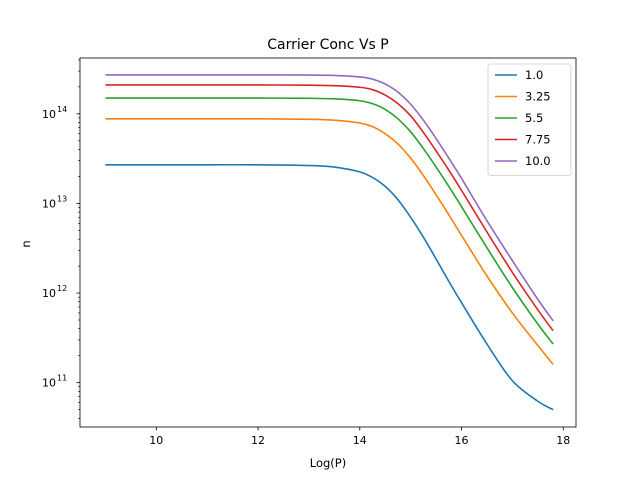  I want to click on x-tick-label: 16, so click(462, 440).